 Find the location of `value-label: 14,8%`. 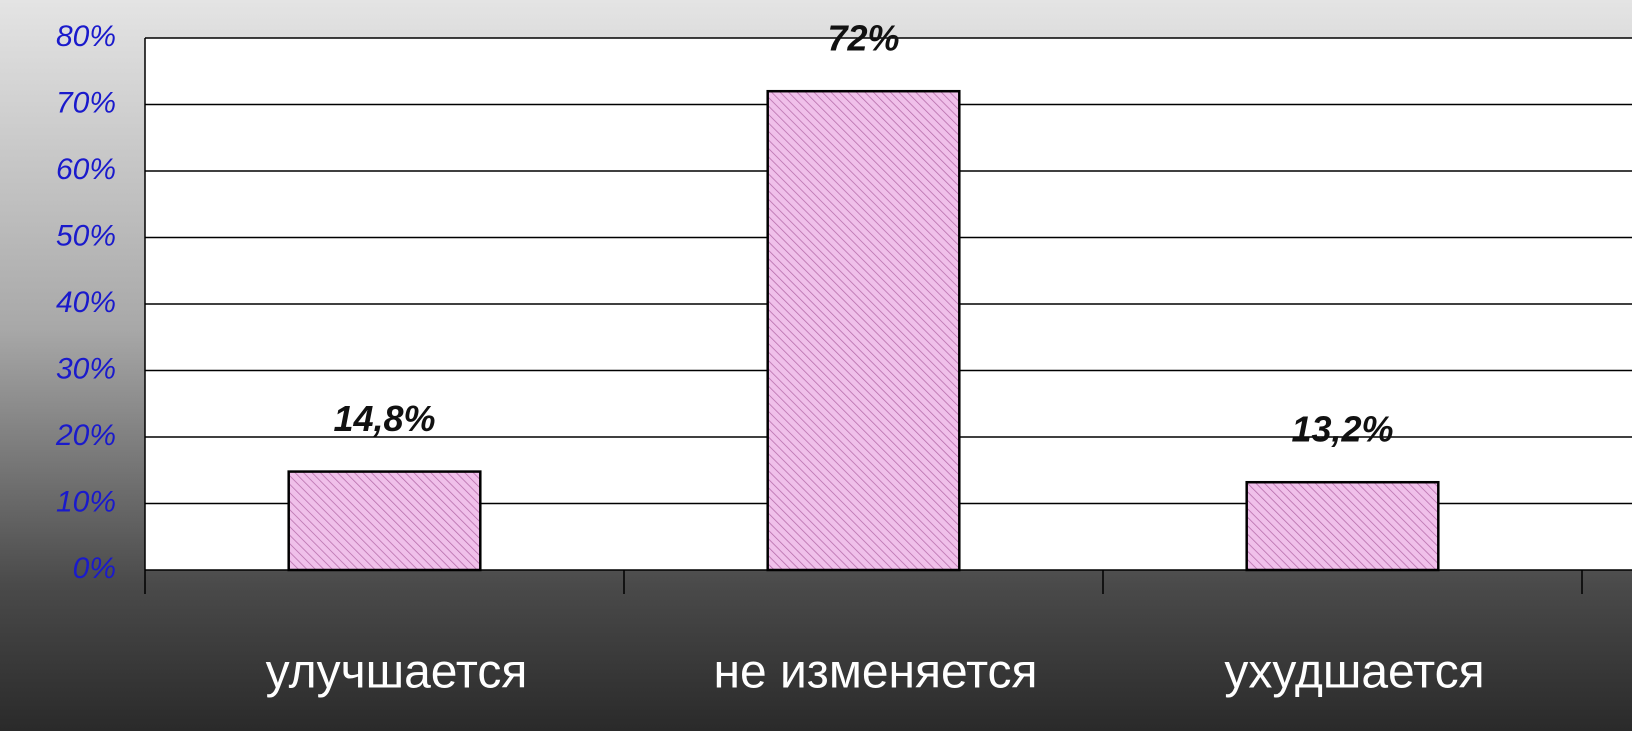

value-label: 14,8% is located at coordinates (384, 418).